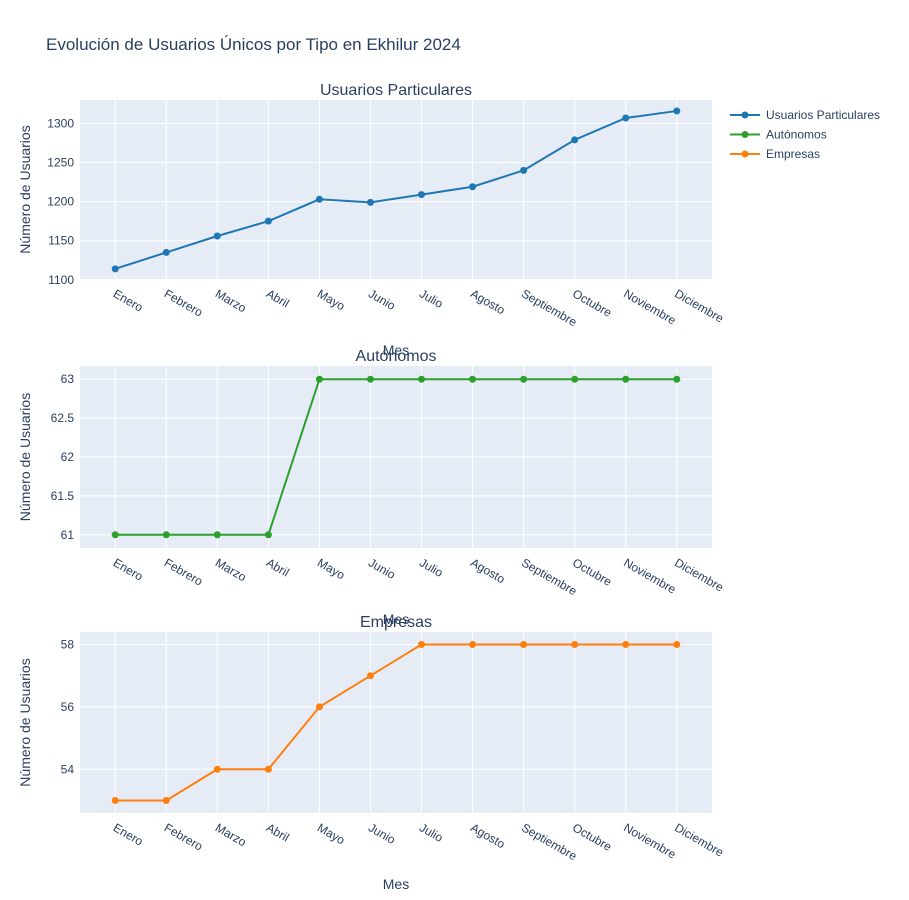 The height and width of the screenshot is (900, 909). What do you see at coordinates (60, 163) in the screenshot?
I see `y-tick-label: 1250` at bounding box center [60, 163].